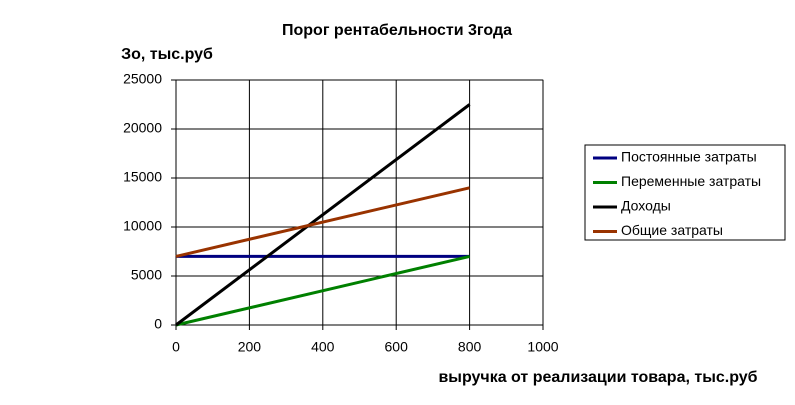 The width and height of the screenshot is (795, 405). Describe the element at coordinates (689, 157) in the screenshot. I see `legend-label: Постоянные затраты` at that location.